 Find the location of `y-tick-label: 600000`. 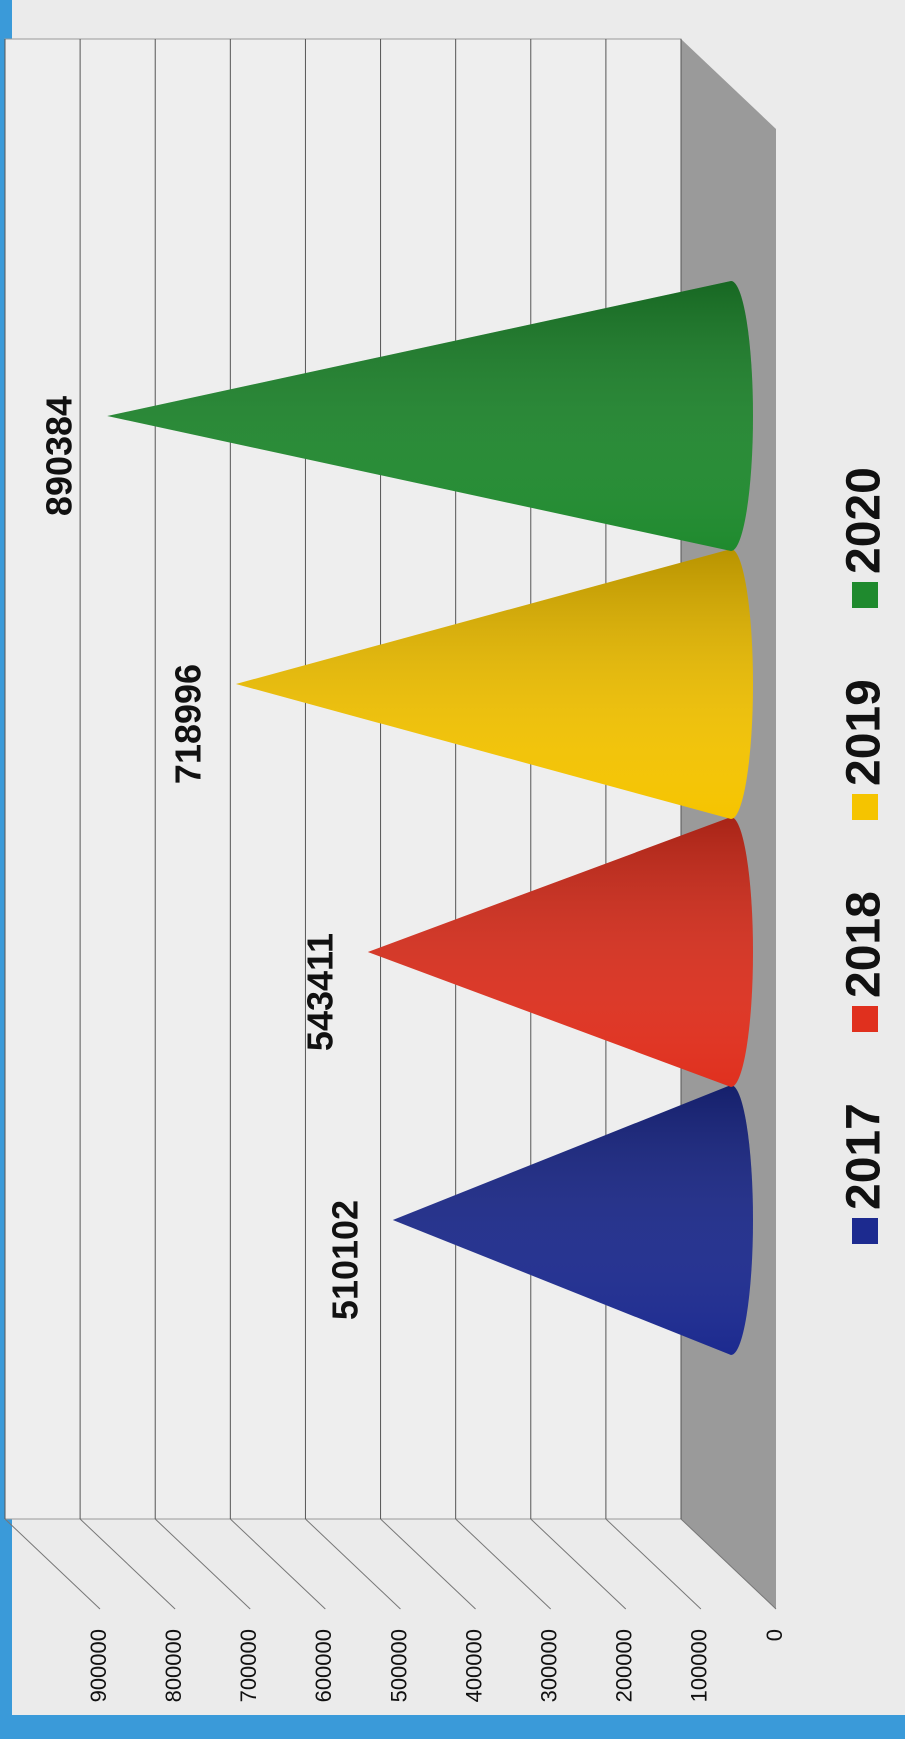

y-tick-label: 600000 is located at coordinates (323, 1665).